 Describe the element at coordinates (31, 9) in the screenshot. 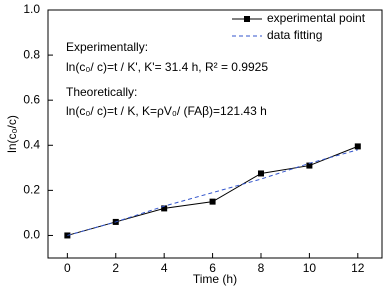

I see `y-tick-label: 1.0` at that location.